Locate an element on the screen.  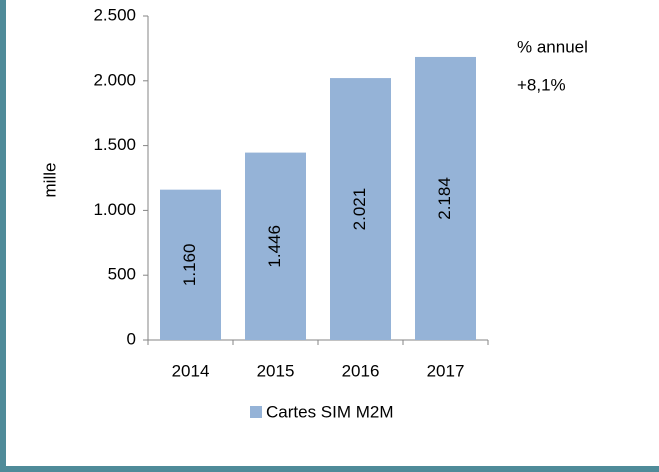
y-tick-label: 1.000 is located at coordinates (114, 209).